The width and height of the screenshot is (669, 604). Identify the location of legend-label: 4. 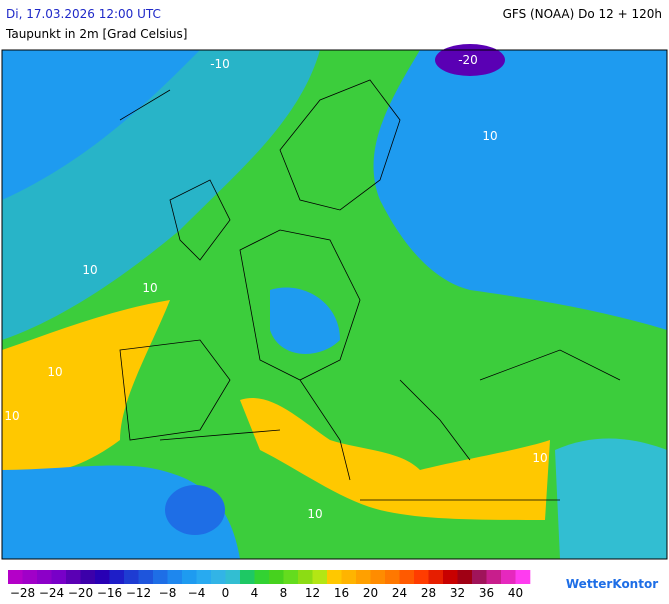
(255, 593).